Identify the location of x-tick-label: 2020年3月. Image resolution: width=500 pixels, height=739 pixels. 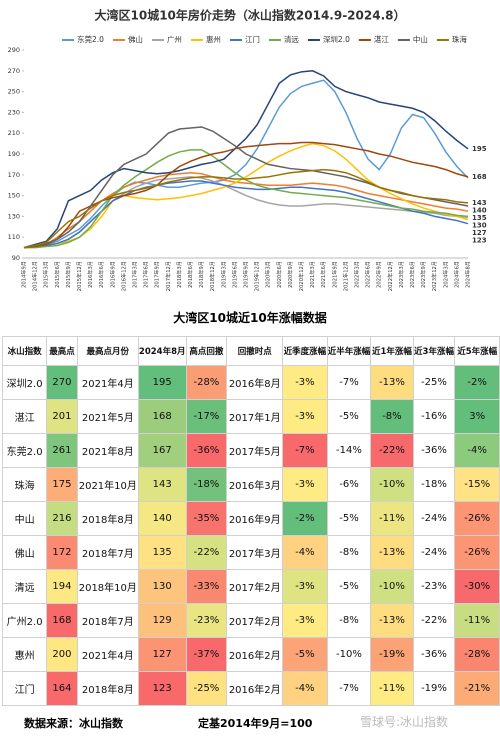
(268, 274).